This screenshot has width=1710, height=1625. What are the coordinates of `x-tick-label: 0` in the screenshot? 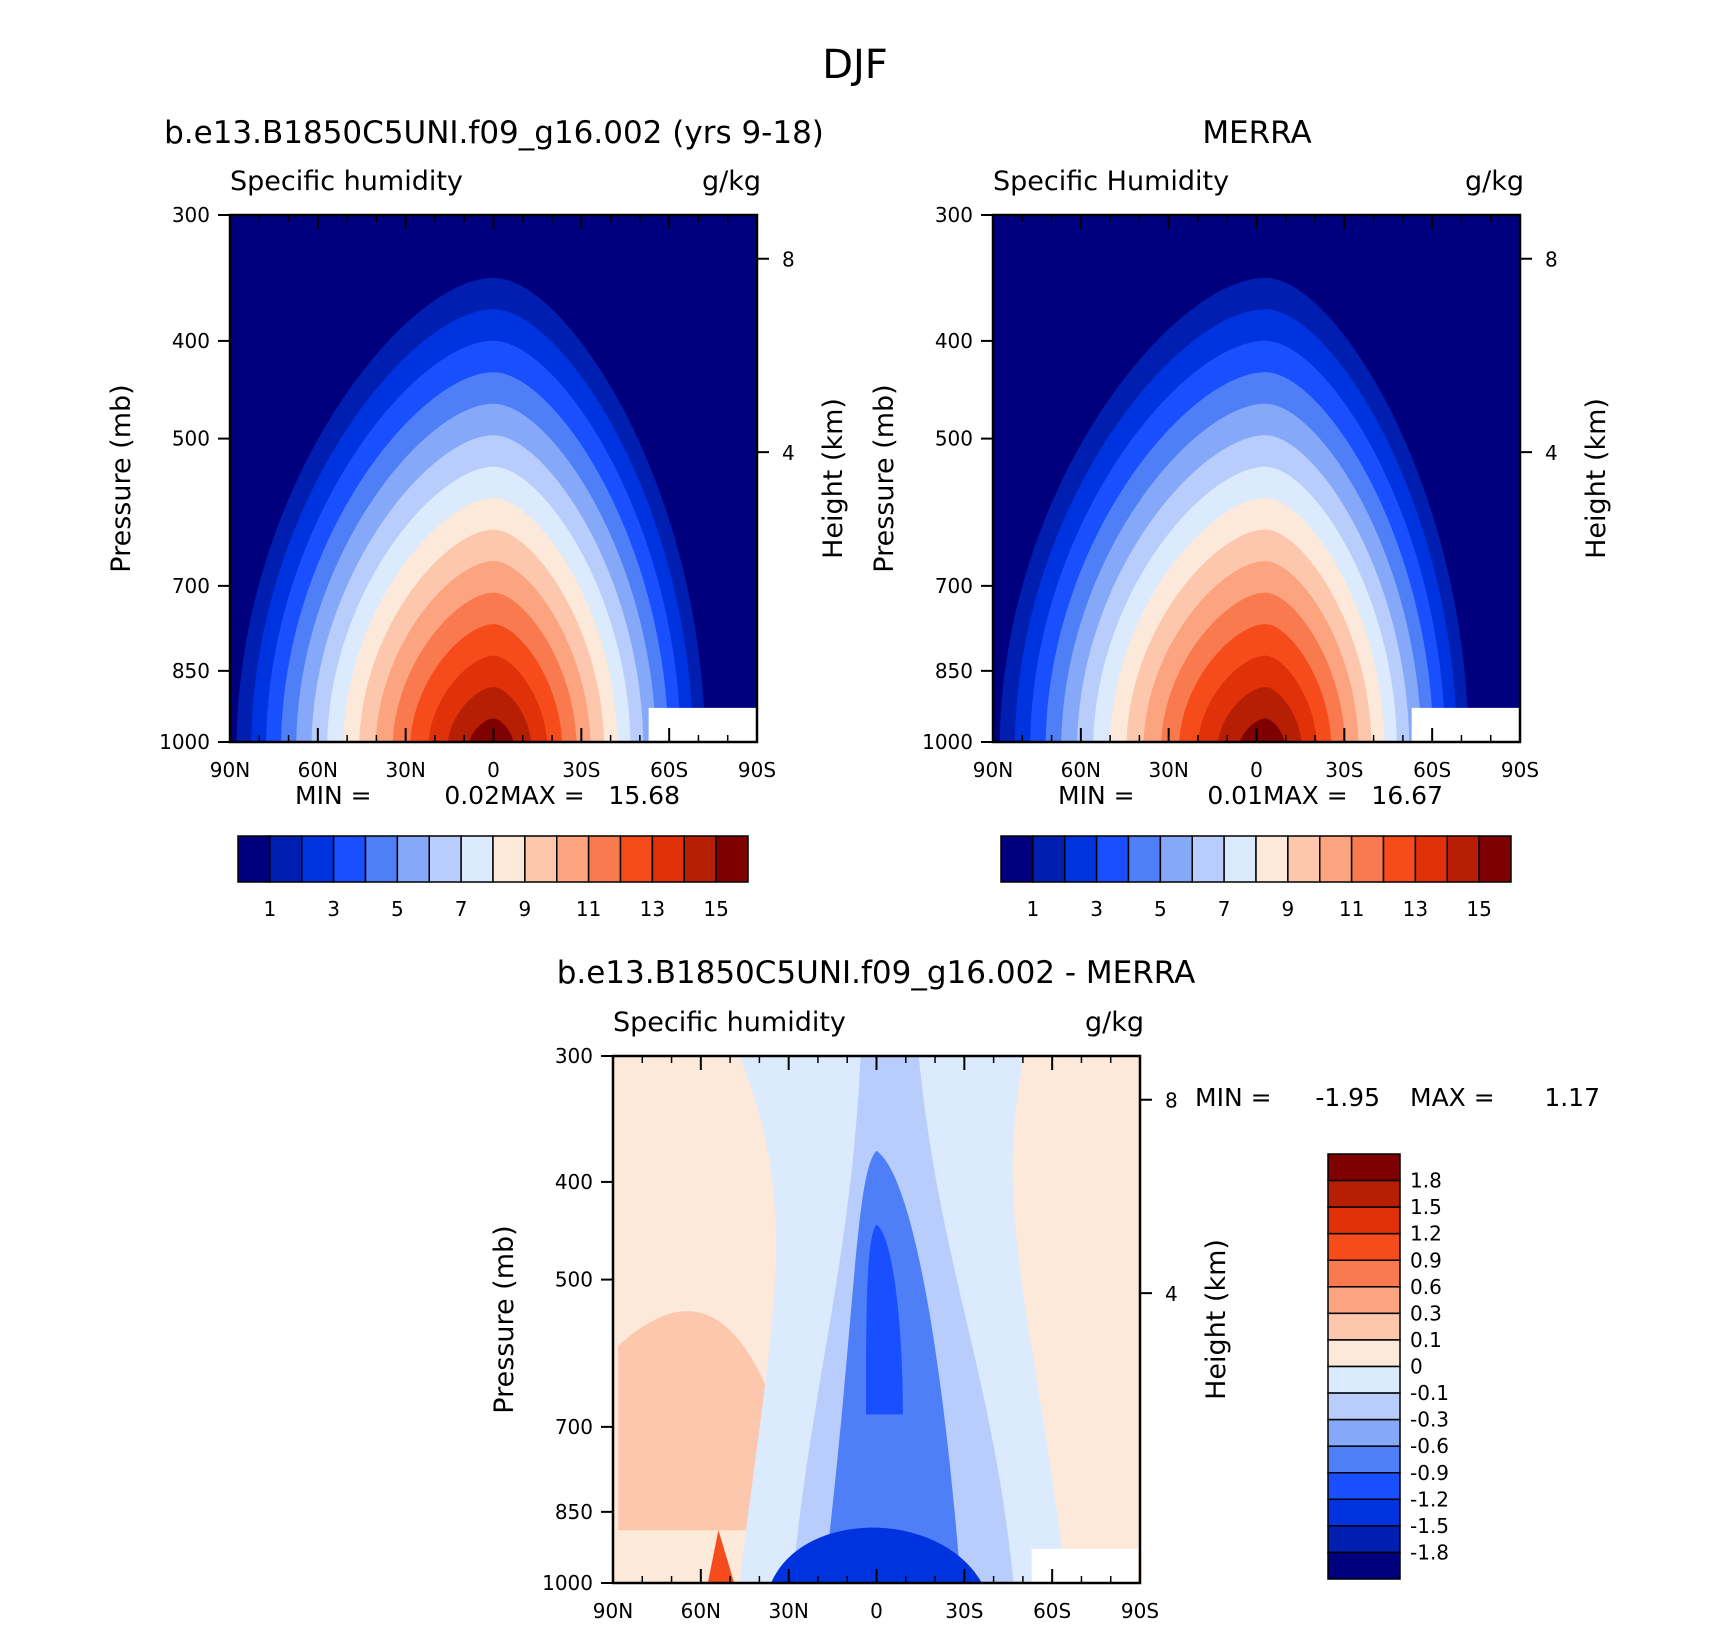 It's located at (493, 770).